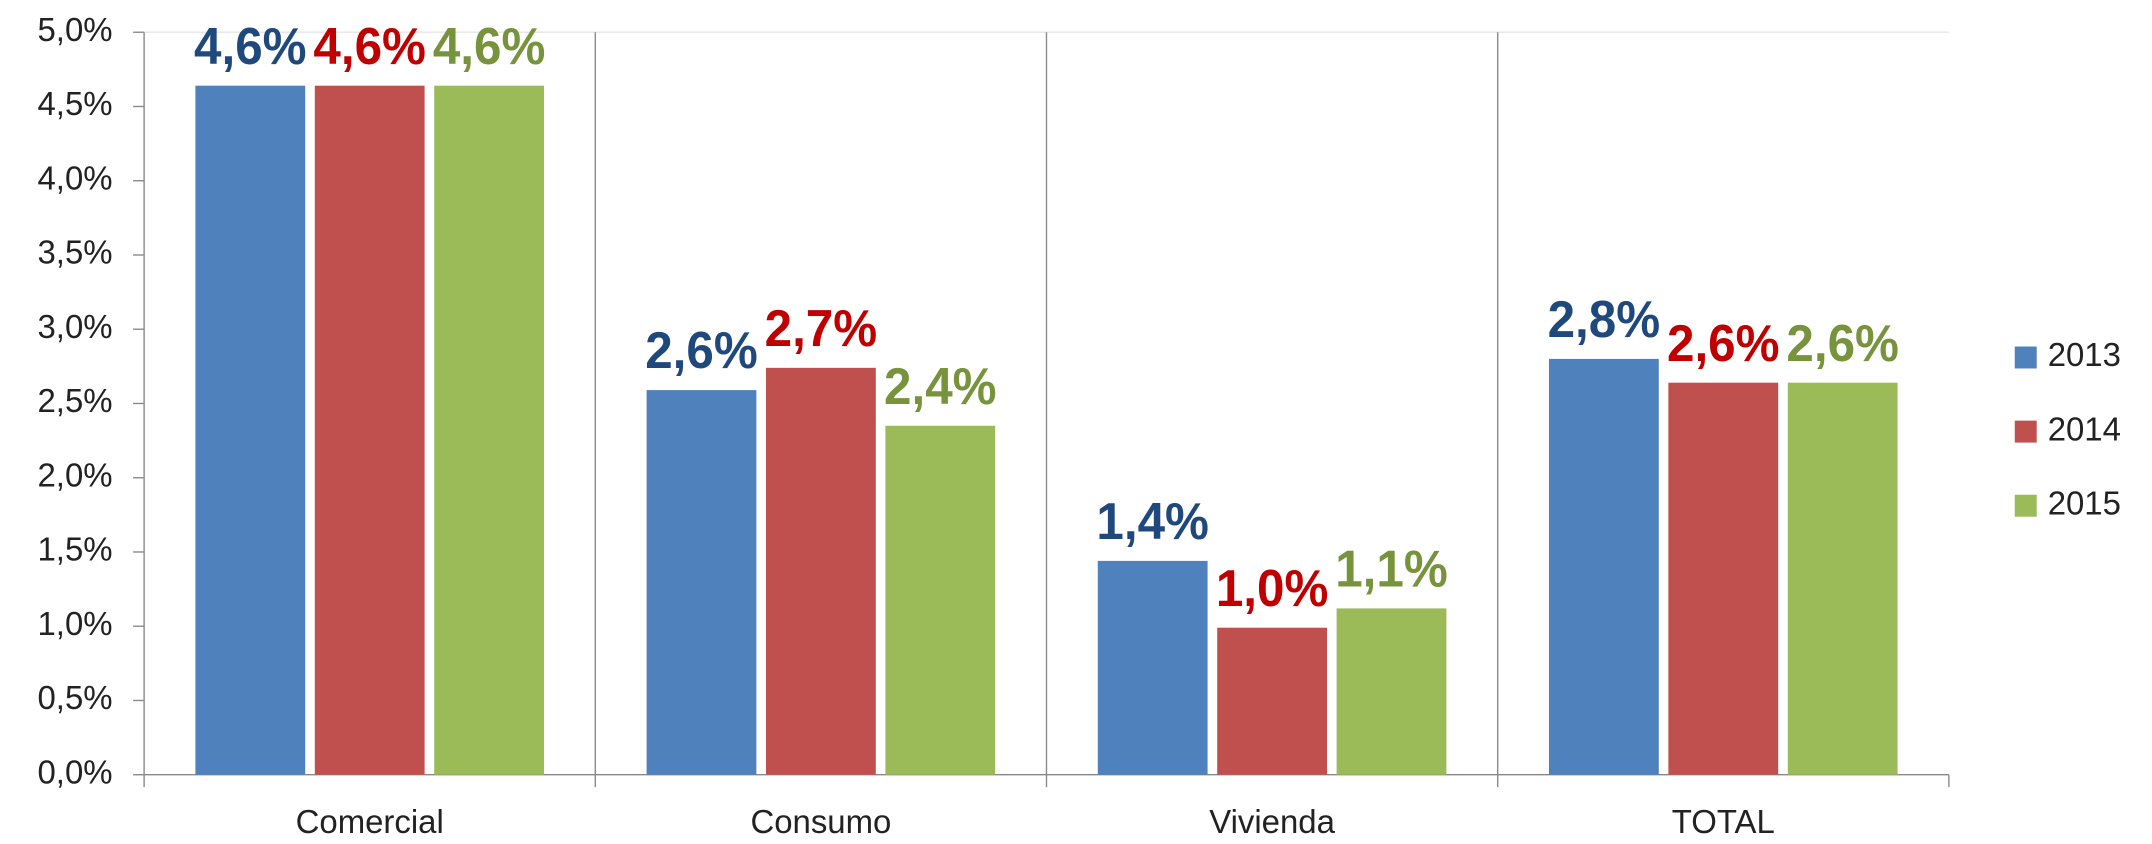  I want to click on legend-label: 2013, so click(2084, 354).